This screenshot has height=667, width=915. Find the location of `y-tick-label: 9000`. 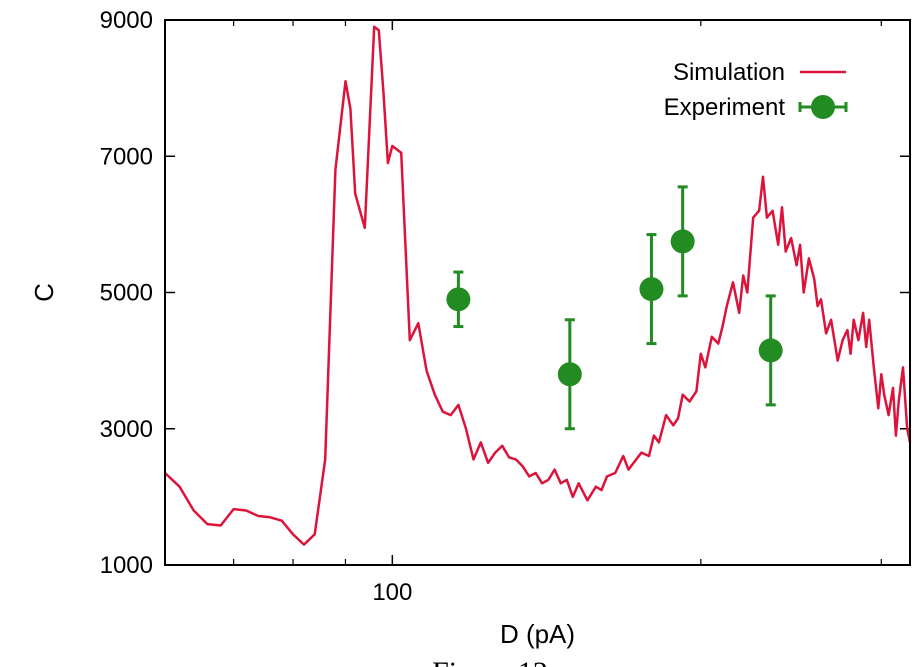

y-tick-label: 9000 is located at coordinates (126, 20).